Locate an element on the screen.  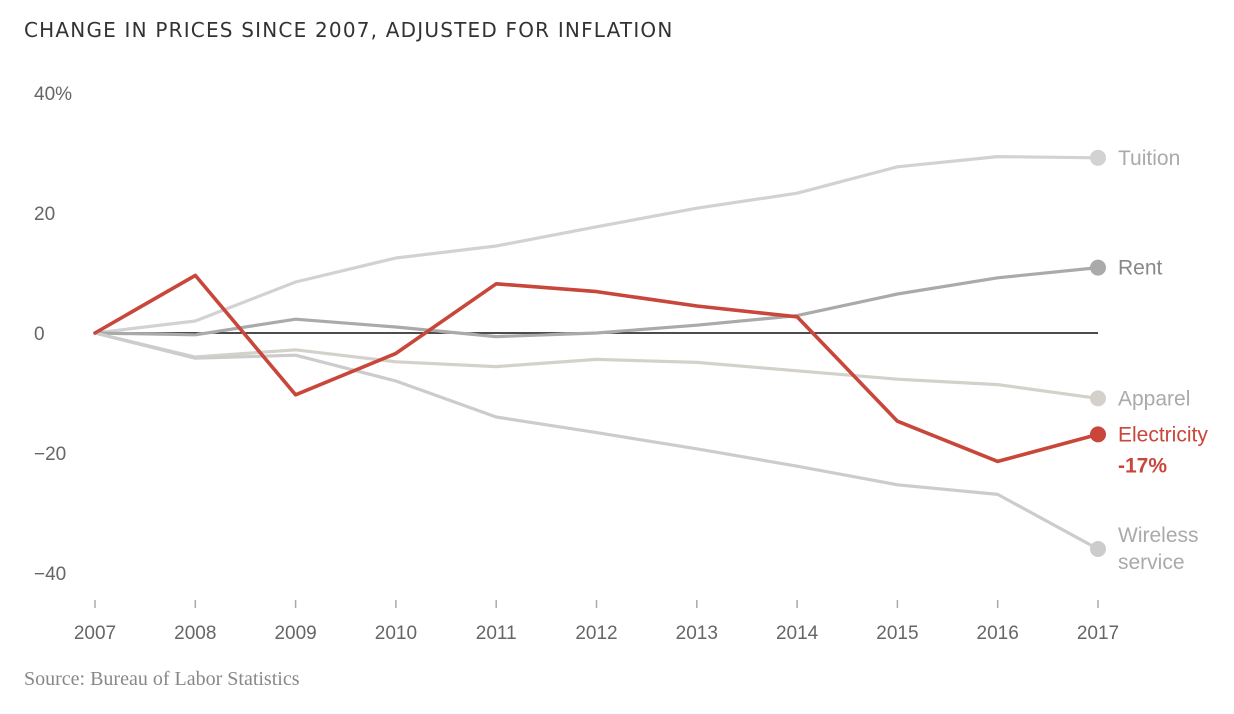
series-label-tuition: Tuition is located at coordinates (1149, 158).